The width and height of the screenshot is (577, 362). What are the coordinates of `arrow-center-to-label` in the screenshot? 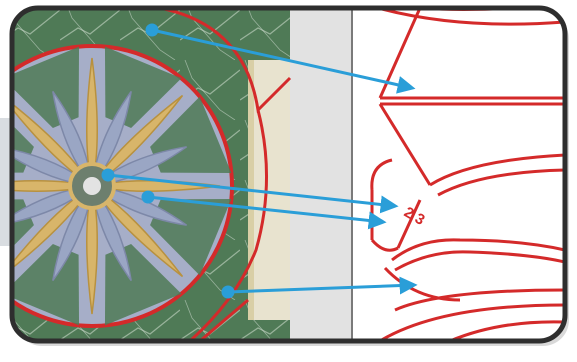 It's located at (250, 191).